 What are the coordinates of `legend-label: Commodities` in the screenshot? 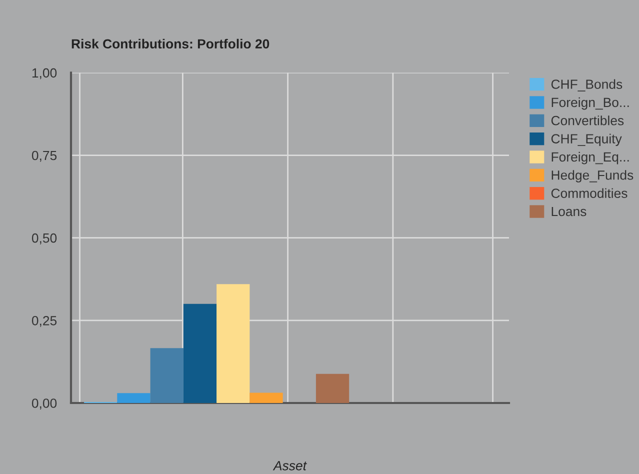 It's located at (589, 193).